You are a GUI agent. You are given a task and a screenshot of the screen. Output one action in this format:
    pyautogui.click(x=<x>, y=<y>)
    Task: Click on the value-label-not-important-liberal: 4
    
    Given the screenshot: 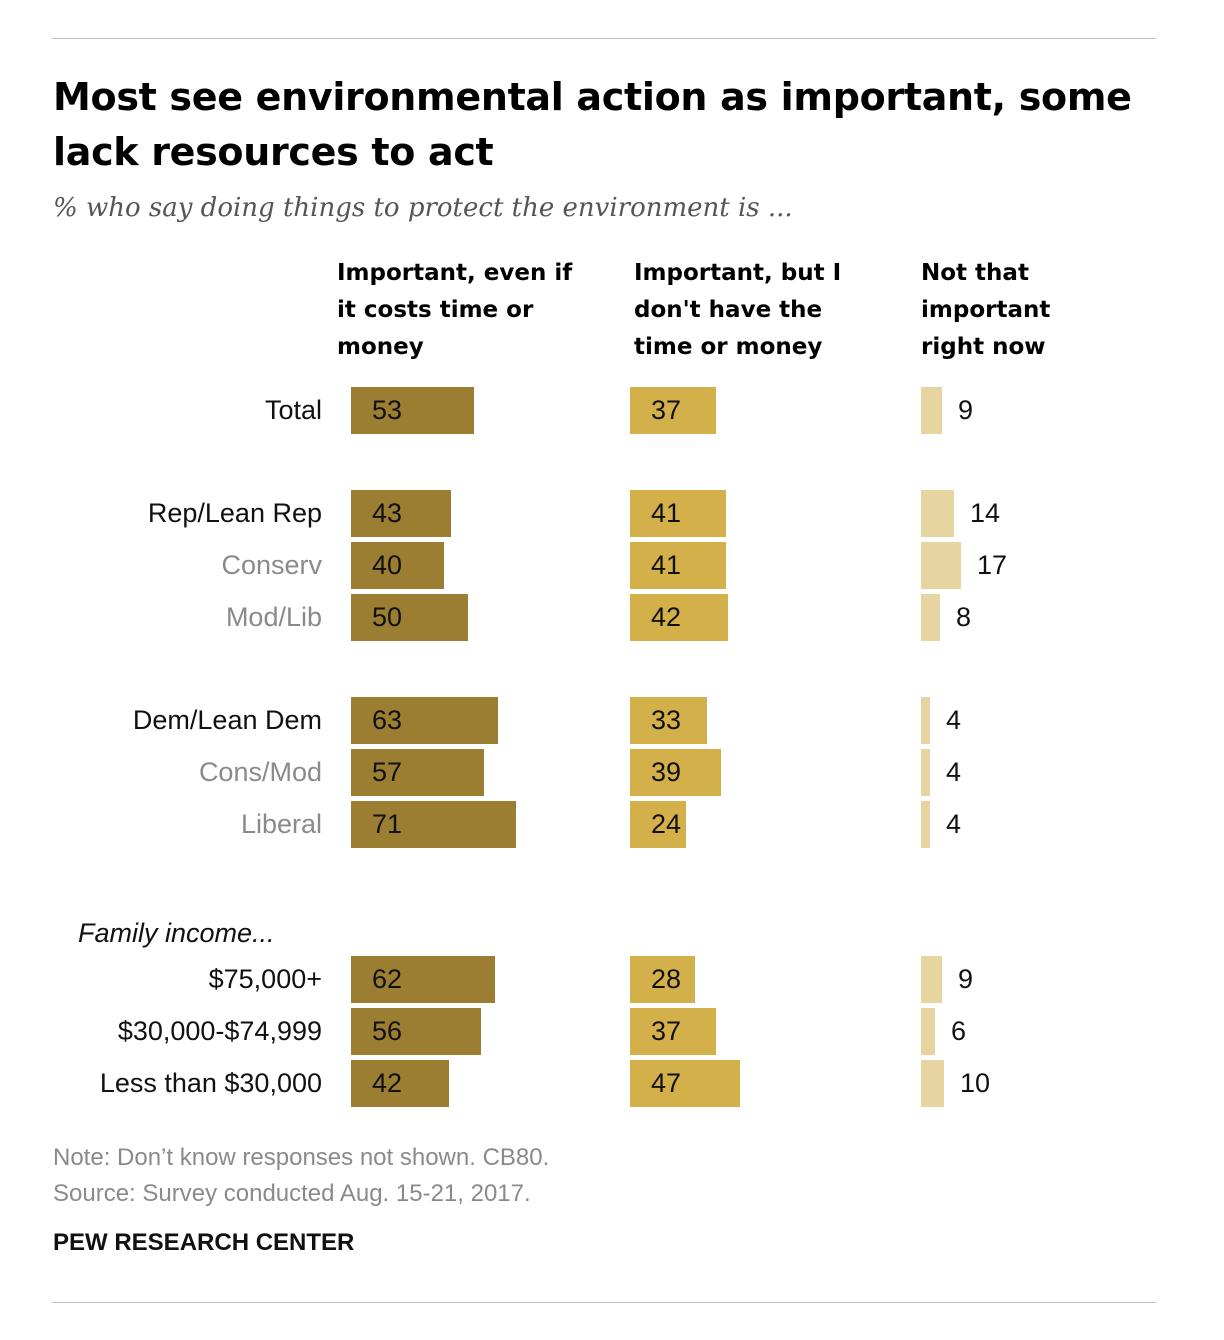 What is the action you would take?
    pyautogui.click(x=954, y=824)
    